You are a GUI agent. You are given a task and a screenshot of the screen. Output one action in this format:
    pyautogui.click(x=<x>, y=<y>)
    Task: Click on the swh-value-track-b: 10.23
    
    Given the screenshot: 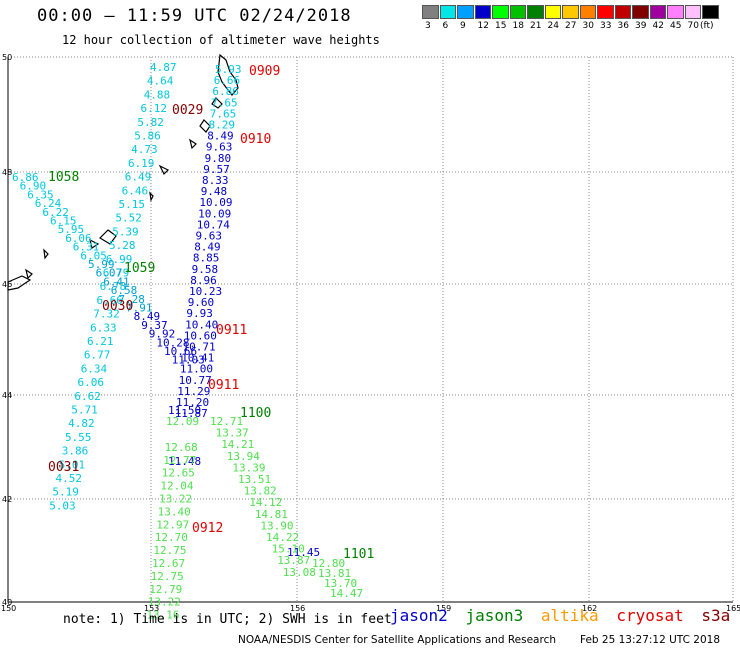 What is the action you would take?
    pyautogui.click(x=205, y=291)
    